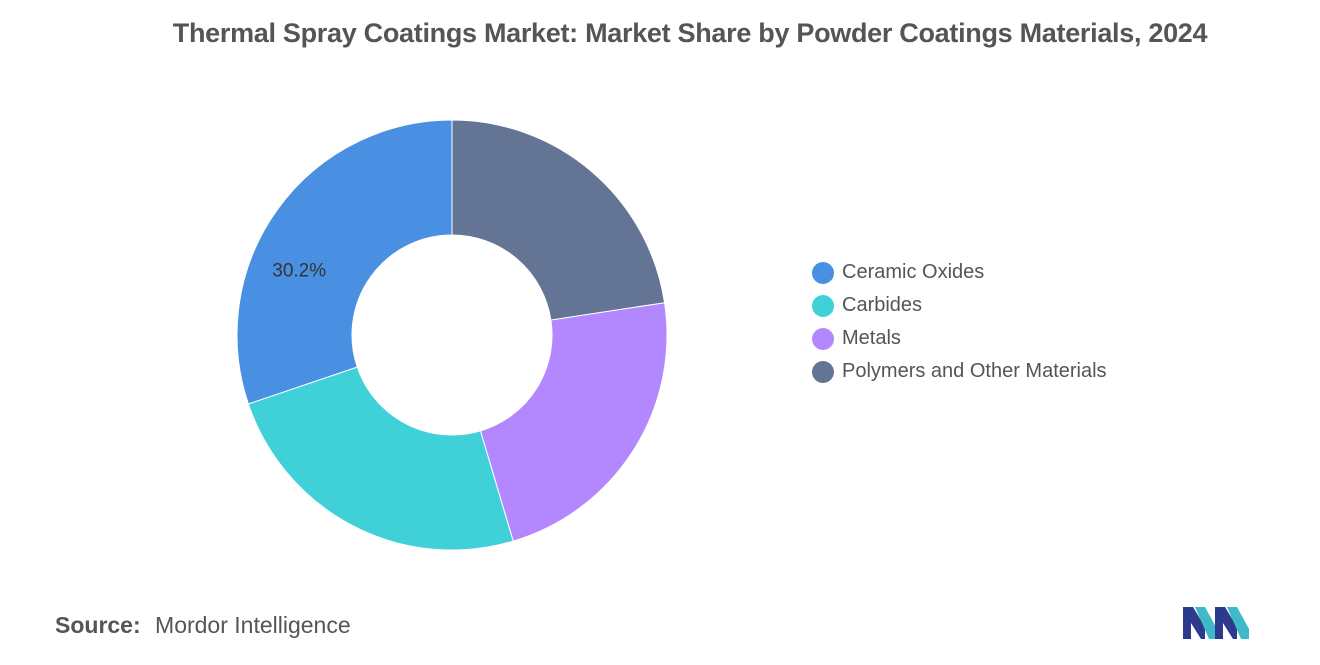 Image resolution: width=1320 pixels, height=665 pixels. What do you see at coordinates (573, 422) in the screenshot?
I see `slice-metals` at bounding box center [573, 422].